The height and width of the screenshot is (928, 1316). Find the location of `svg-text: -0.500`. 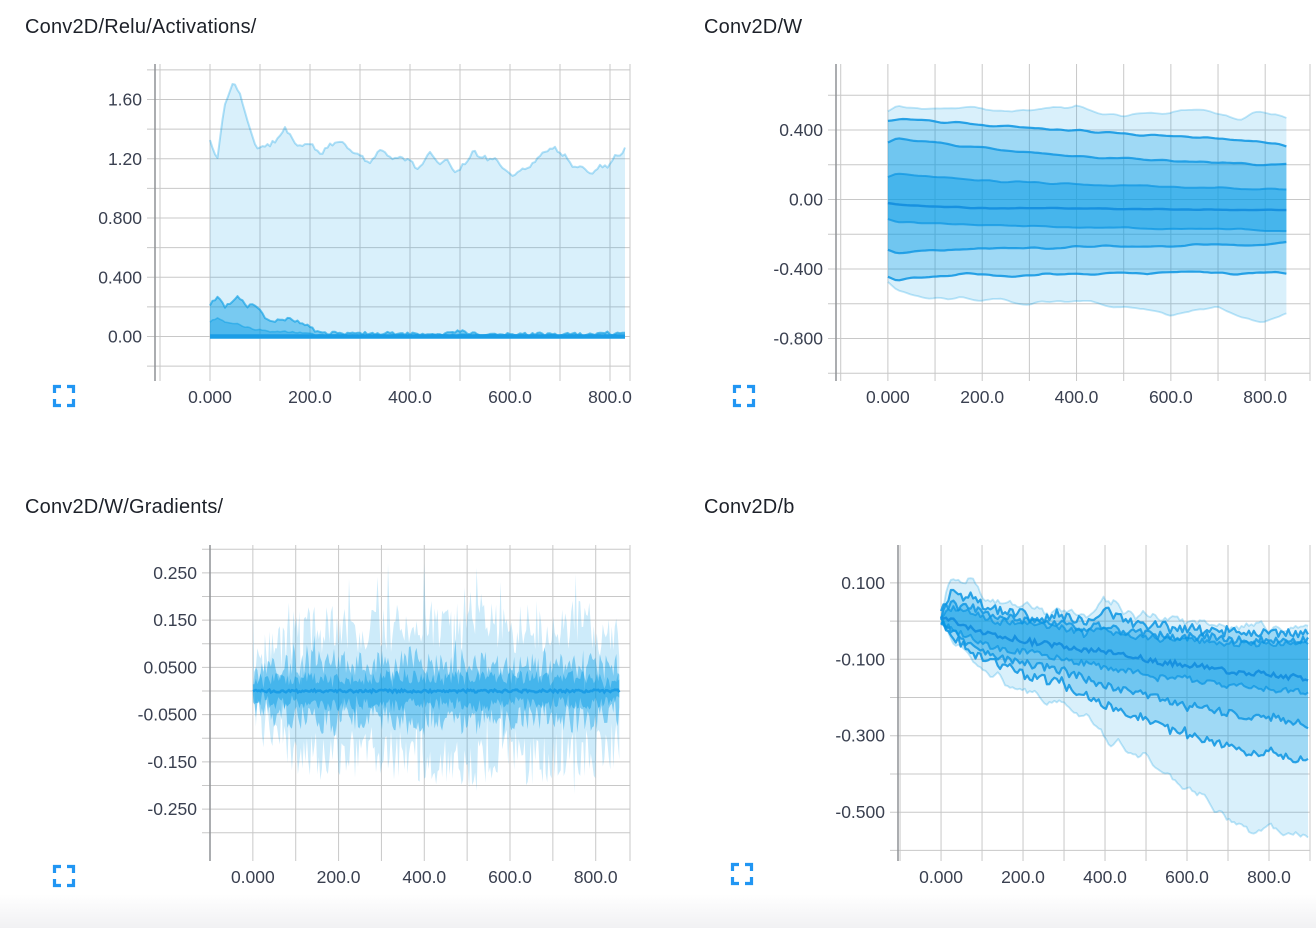

svg-text: -0.500 is located at coordinates (860, 812).